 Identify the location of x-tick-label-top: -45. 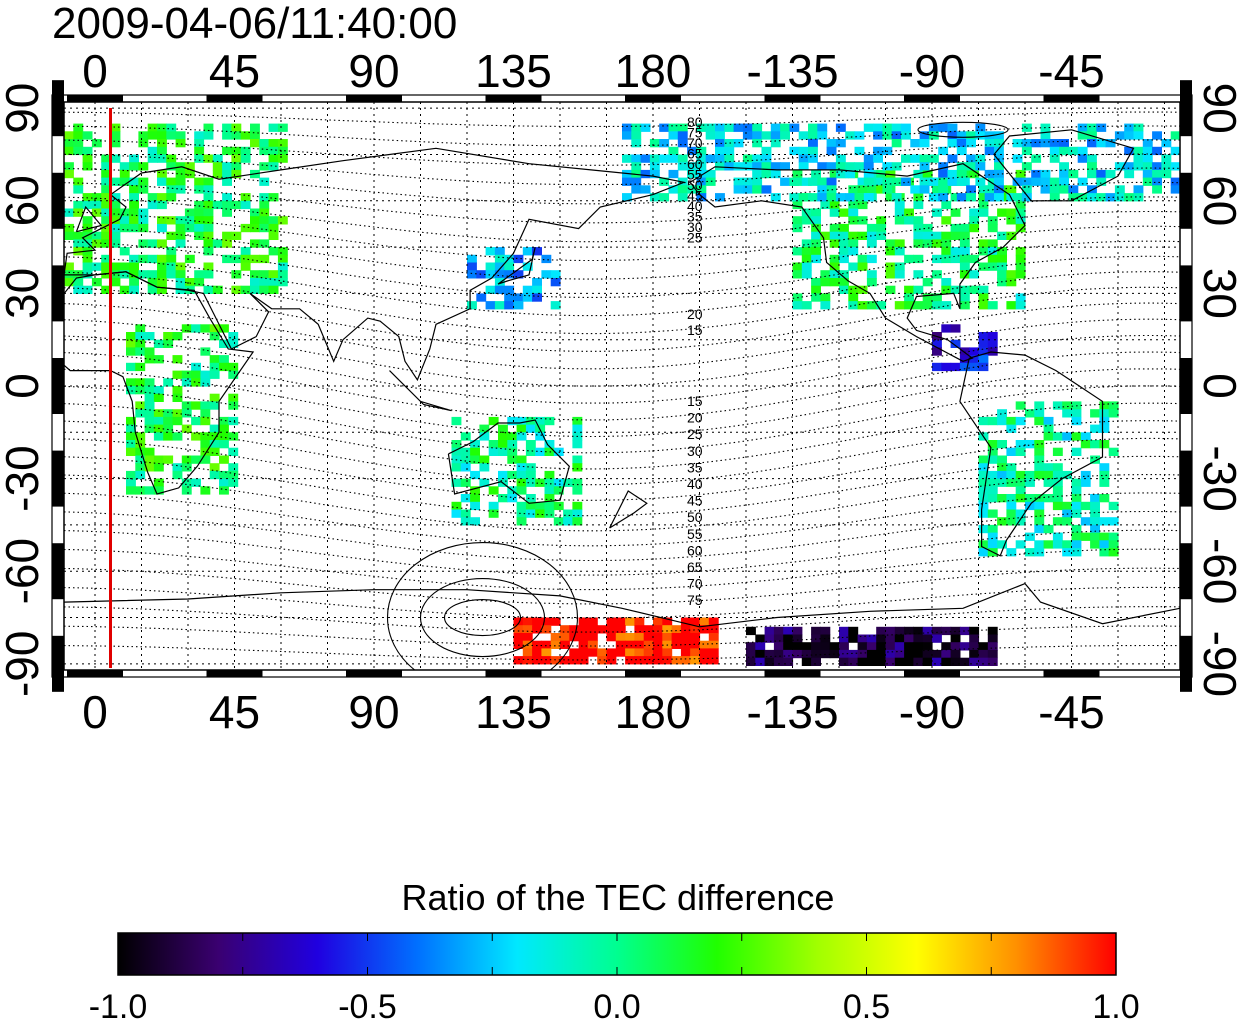
(1071, 71).